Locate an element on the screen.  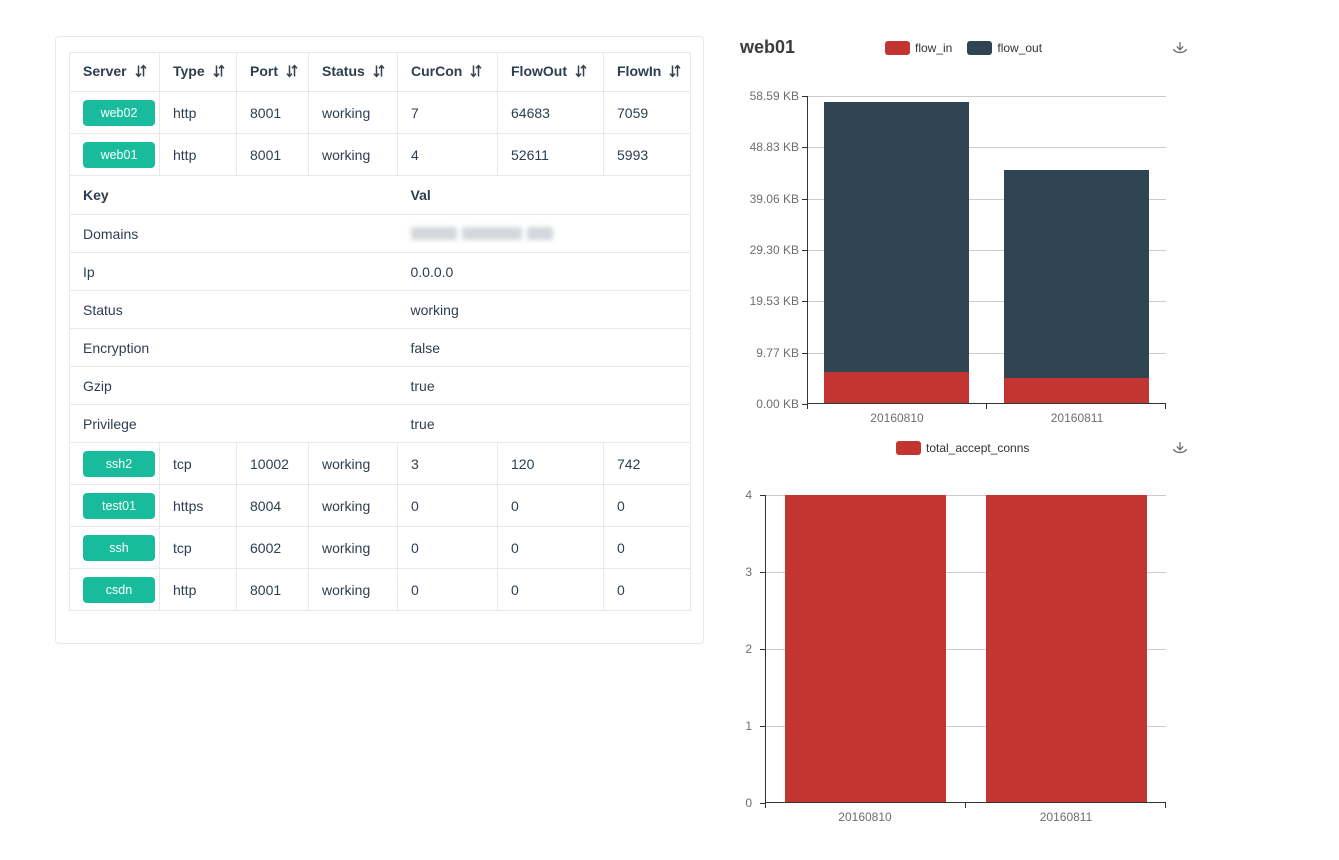
table-row: ssh2 tcp 10002 working 3 120 742 is located at coordinates (380, 463).